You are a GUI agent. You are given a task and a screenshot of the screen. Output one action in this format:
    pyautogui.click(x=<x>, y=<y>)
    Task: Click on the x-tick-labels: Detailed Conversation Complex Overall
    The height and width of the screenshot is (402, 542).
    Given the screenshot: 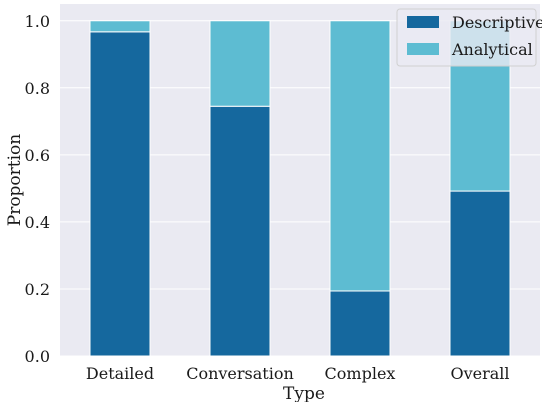 What is the action you would take?
    pyautogui.click(x=298, y=373)
    